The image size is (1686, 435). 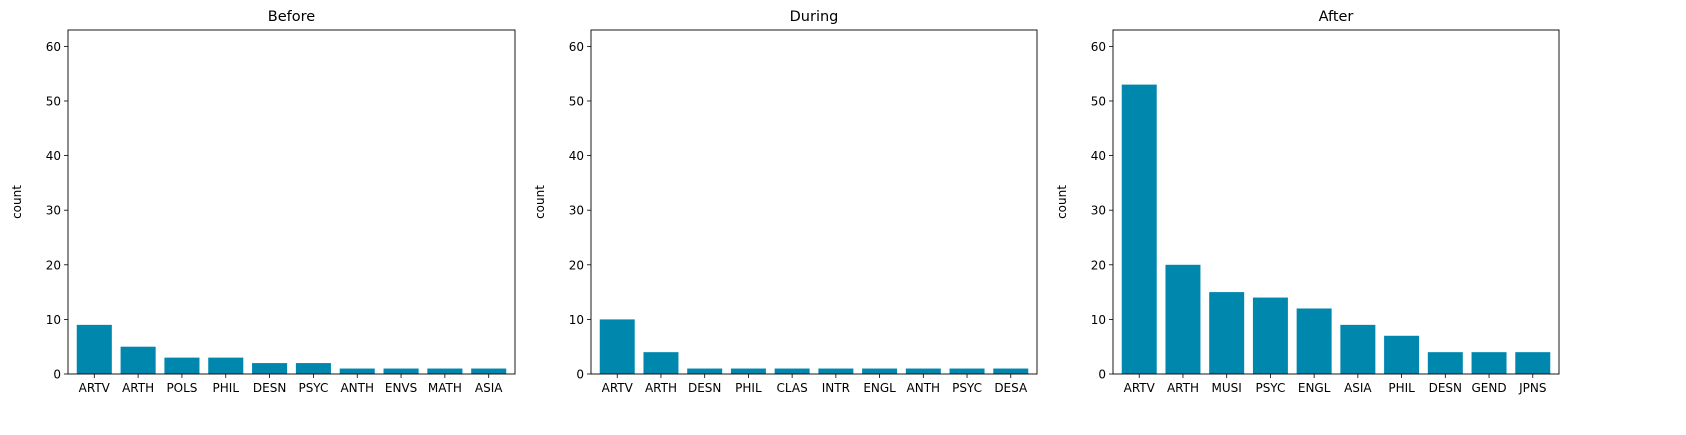 I want to click on bar-musi, so click(x=1227, y=333).